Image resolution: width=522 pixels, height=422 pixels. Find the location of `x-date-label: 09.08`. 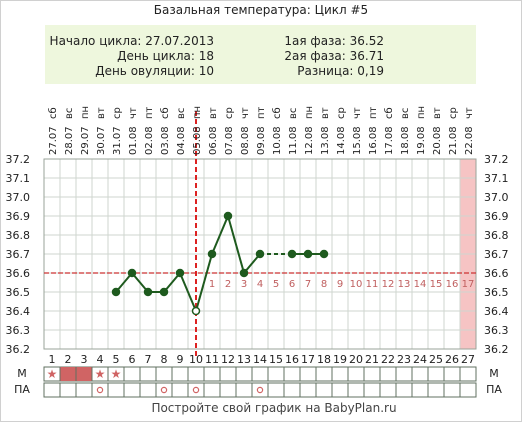

x-date-label: 09.08 is located at coordinates (261, 140).